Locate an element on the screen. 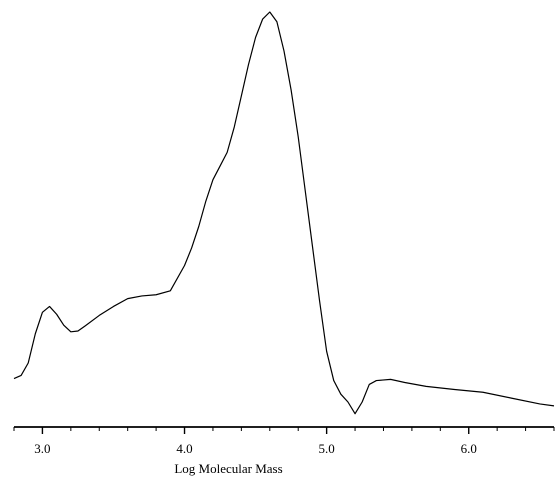 This screenshot has height=478, width=556. x-tick-label: 6.0 is located at coordinates (469, 448).